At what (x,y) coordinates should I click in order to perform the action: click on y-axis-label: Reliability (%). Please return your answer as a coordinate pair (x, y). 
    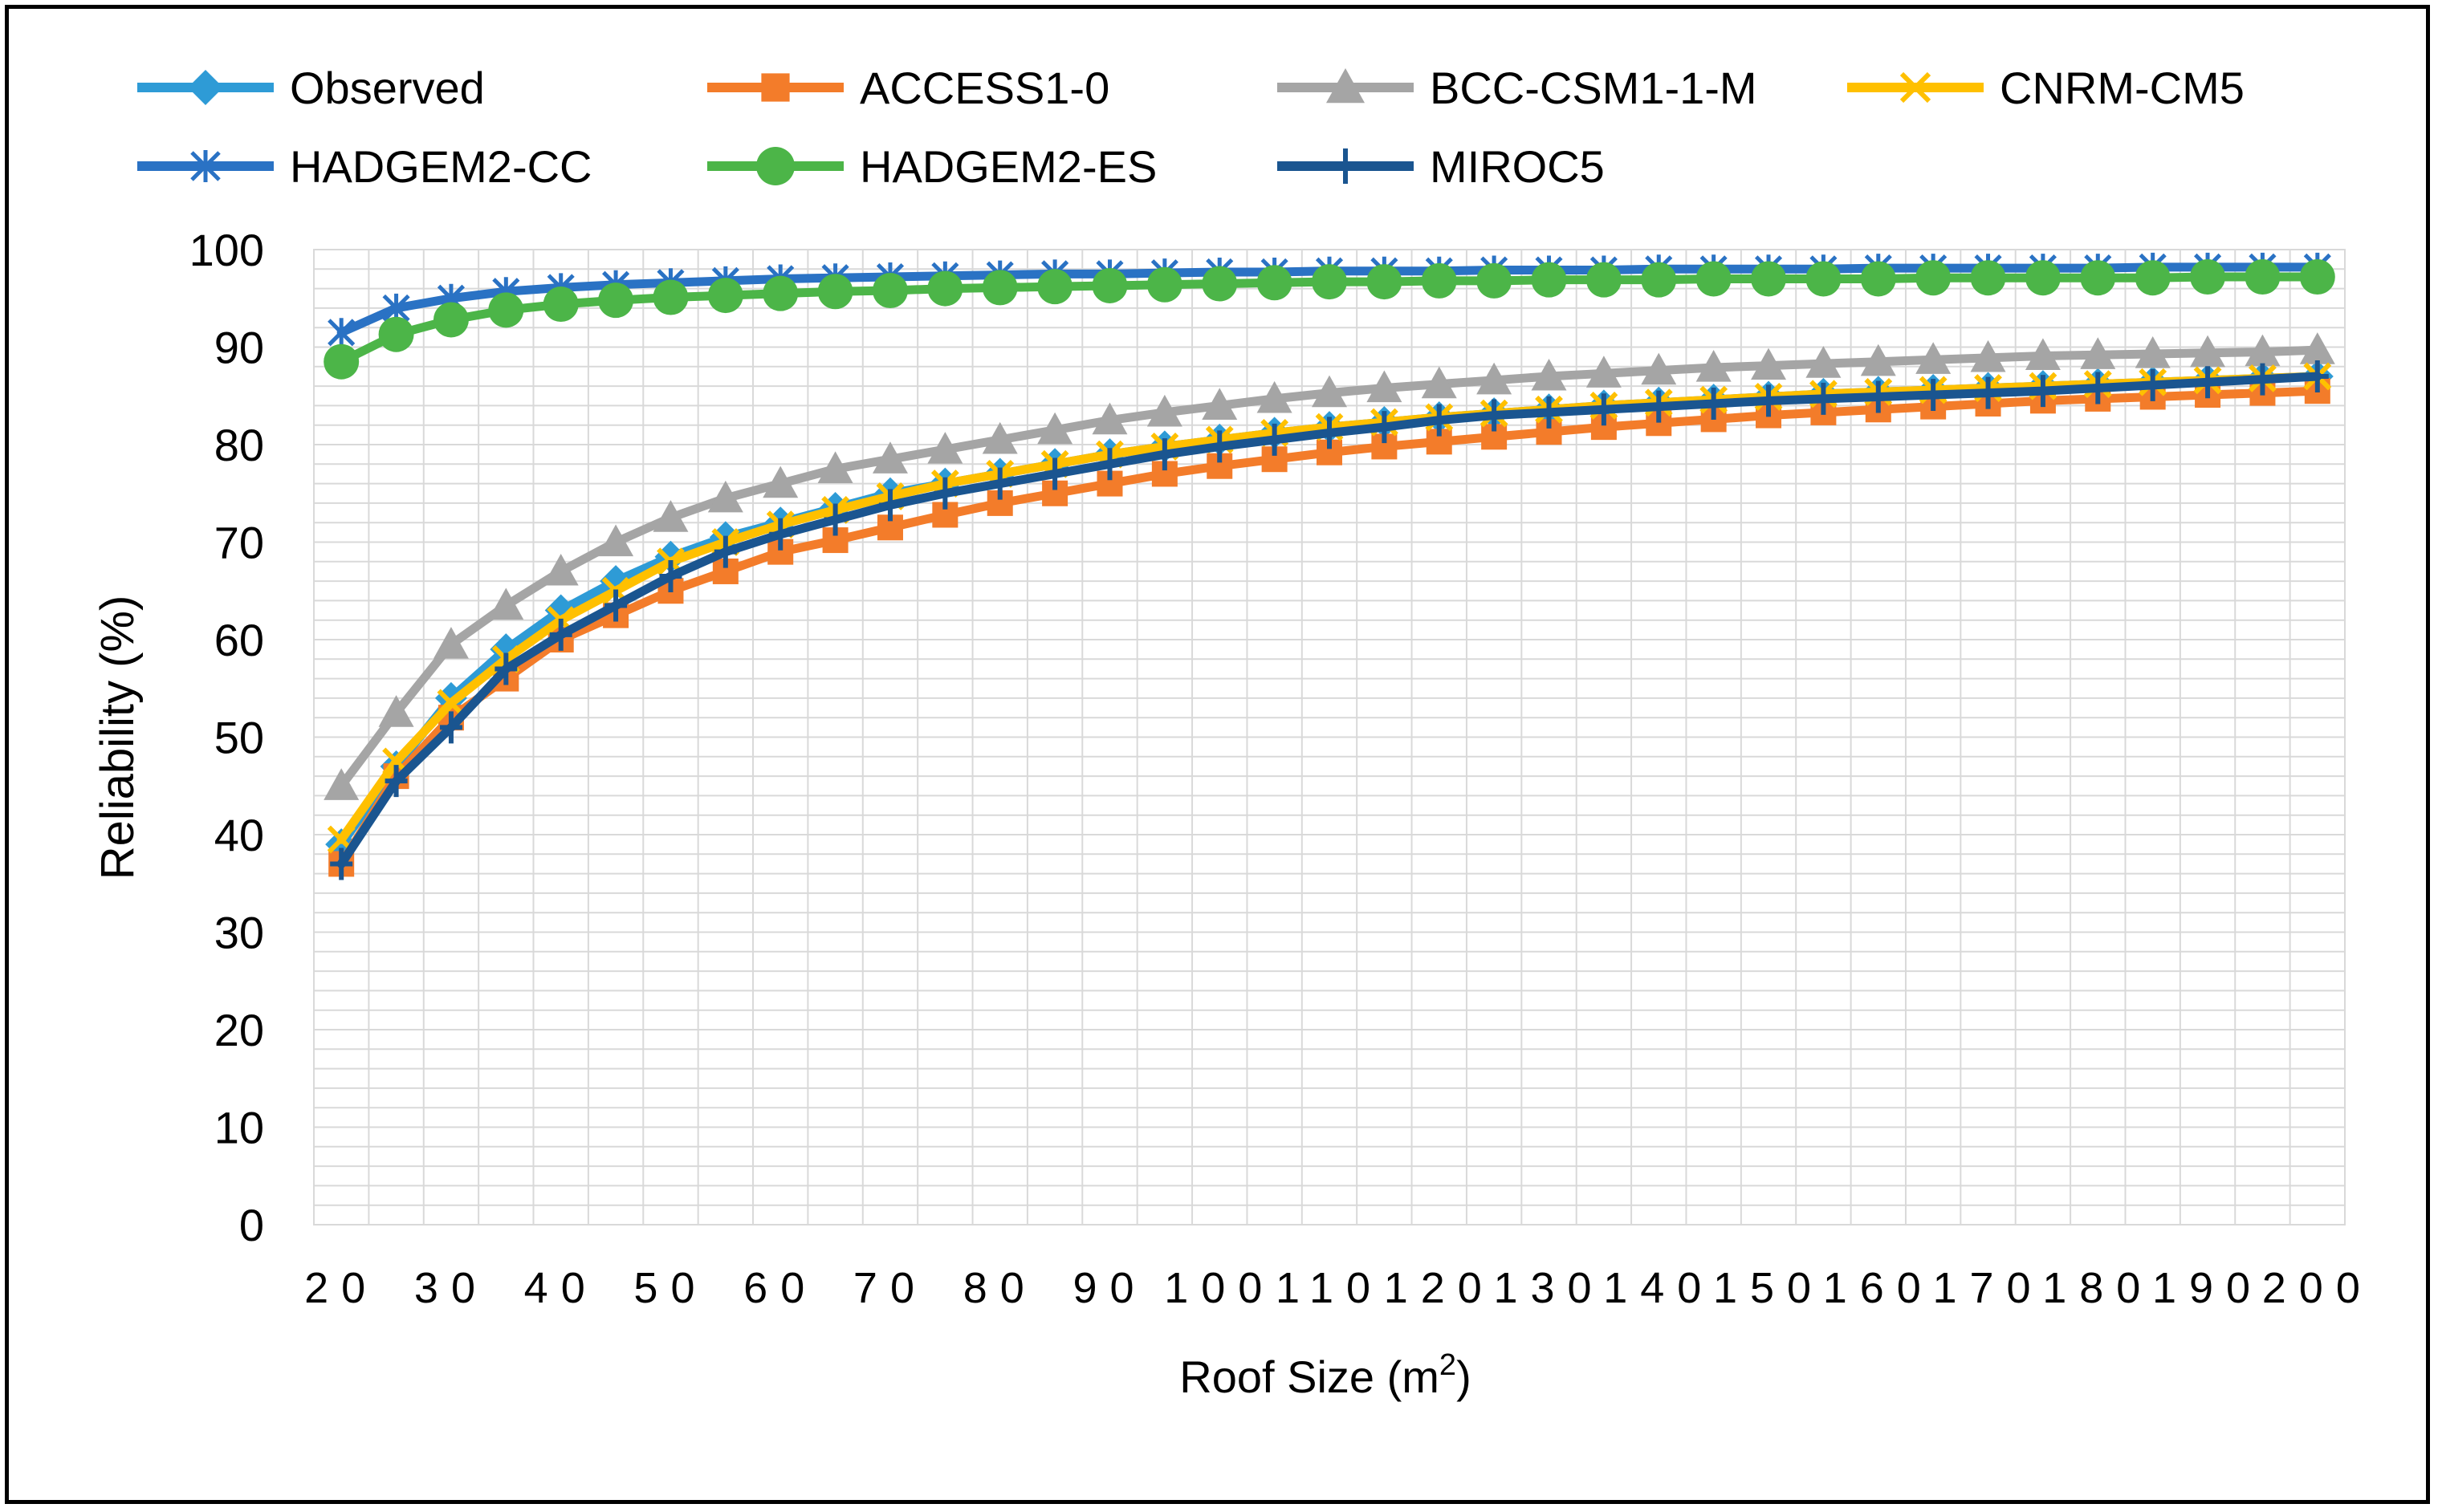
    Looking at the image, I should click on (118, 737).